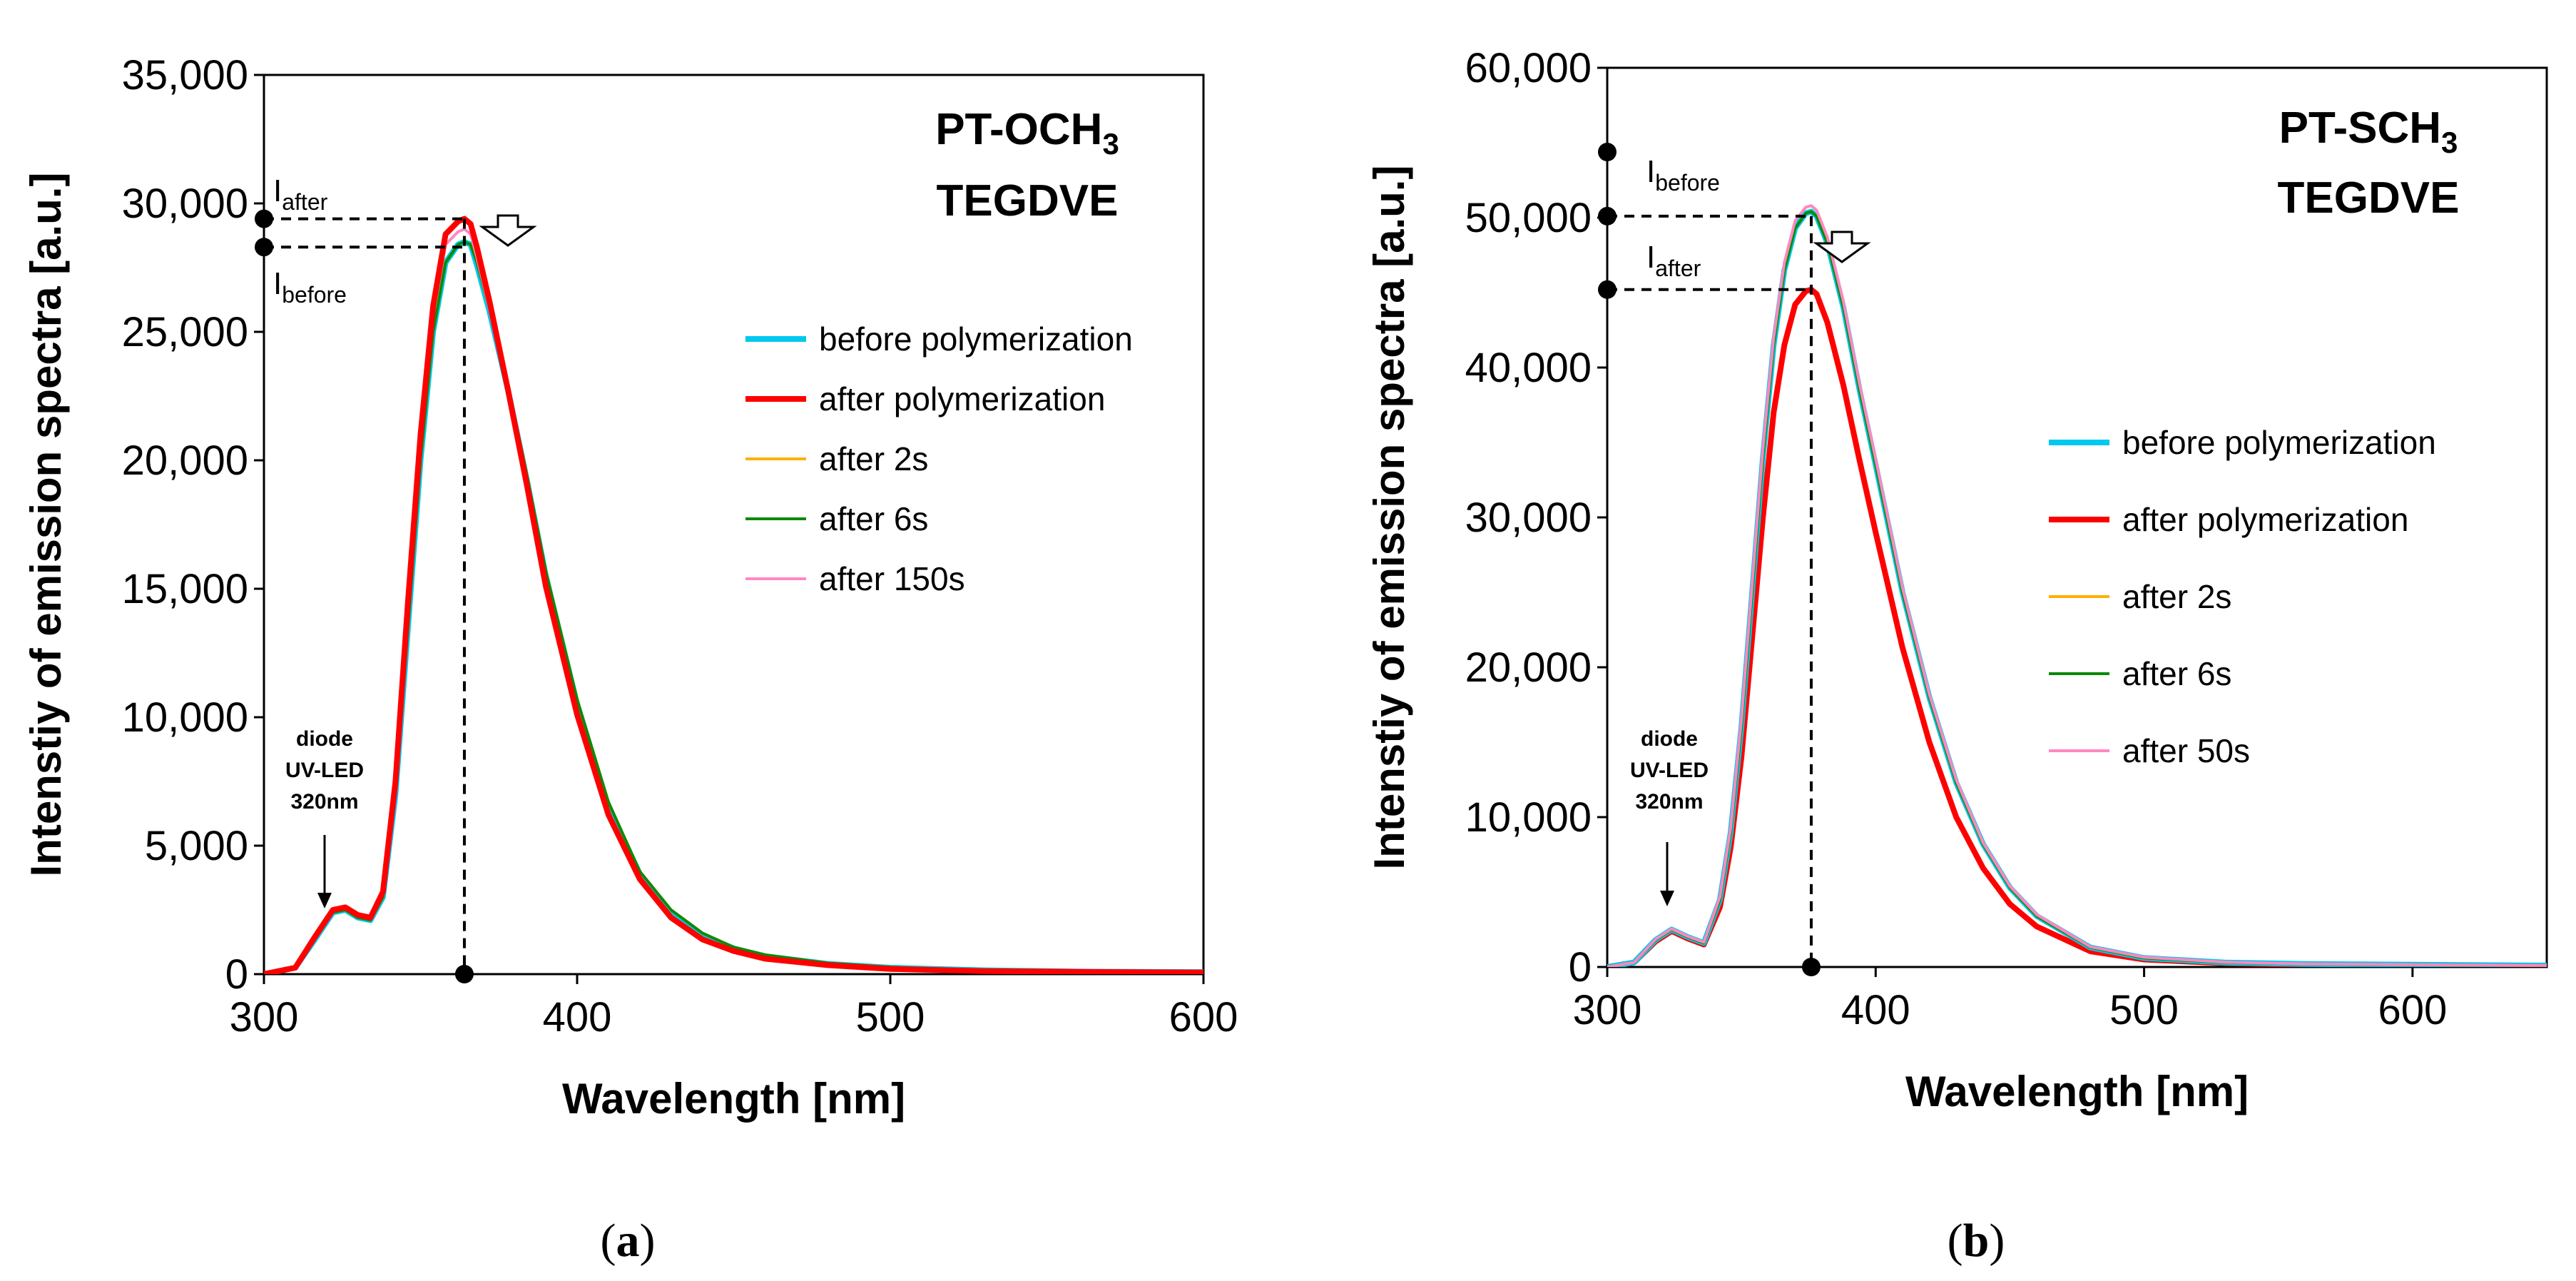 This screenshot has height=1281, width=2576. I want to click on legend-label: after 150s, so click(892, 578).